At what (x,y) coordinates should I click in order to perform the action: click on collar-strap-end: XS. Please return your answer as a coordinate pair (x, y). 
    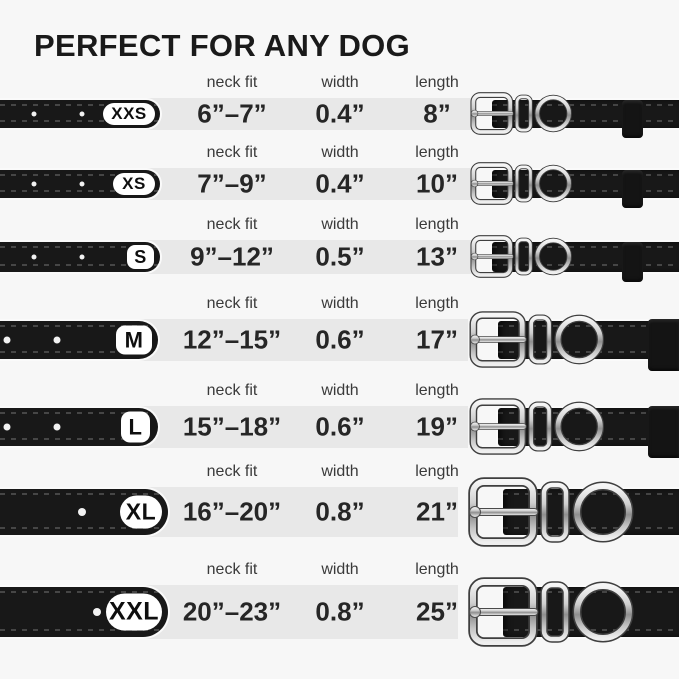
    Looking at the image, I should click on (80, 184).